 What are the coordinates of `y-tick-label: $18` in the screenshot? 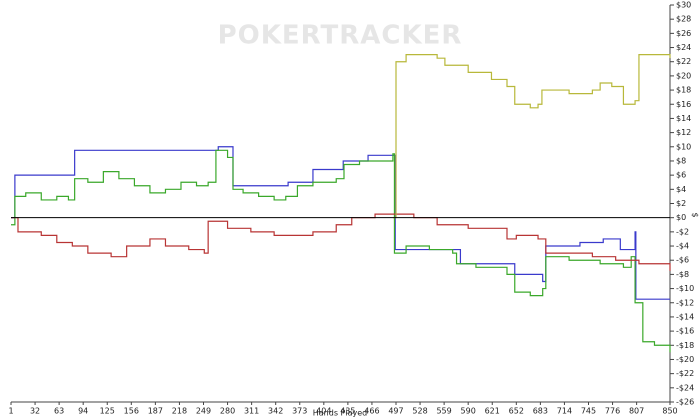 It's located at (683, 90).